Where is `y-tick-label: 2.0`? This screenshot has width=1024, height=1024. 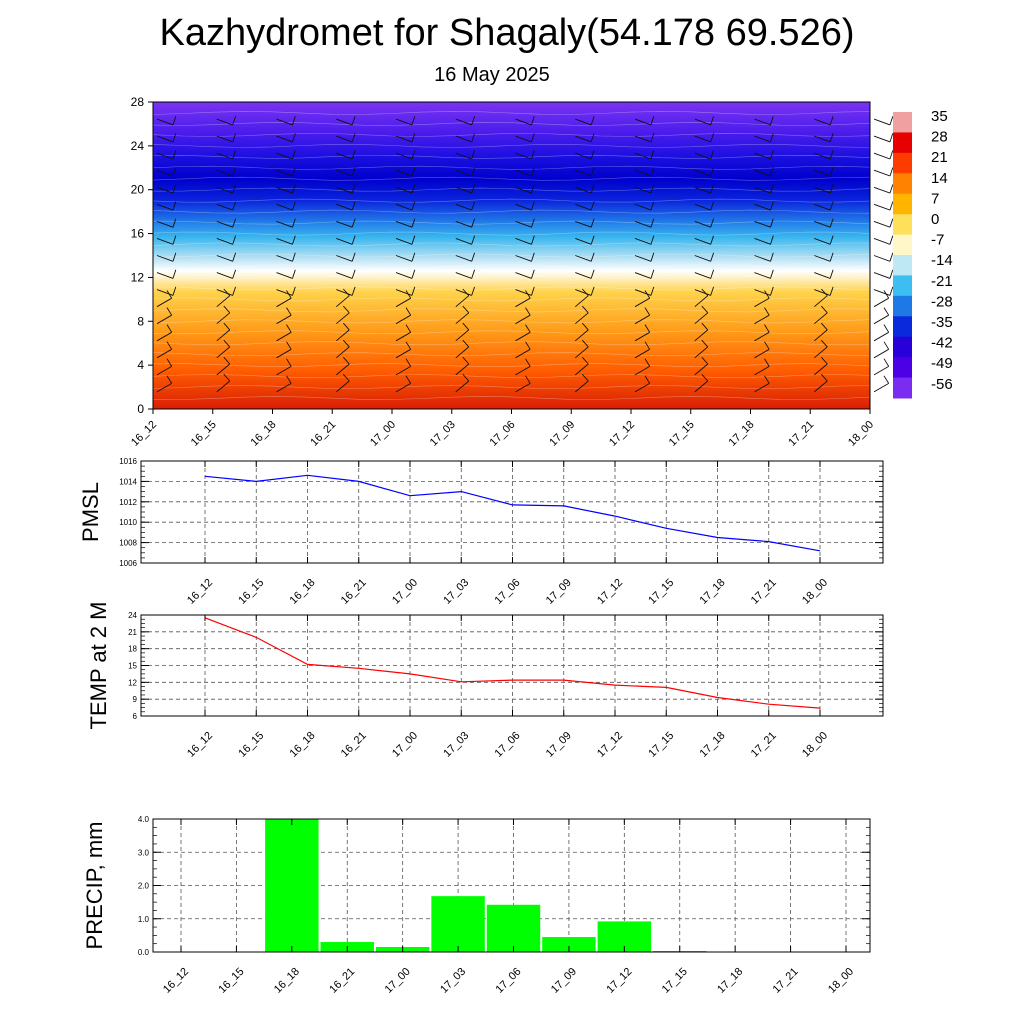
y-tick-label: 2.0 is located at coordinates (144, 886).